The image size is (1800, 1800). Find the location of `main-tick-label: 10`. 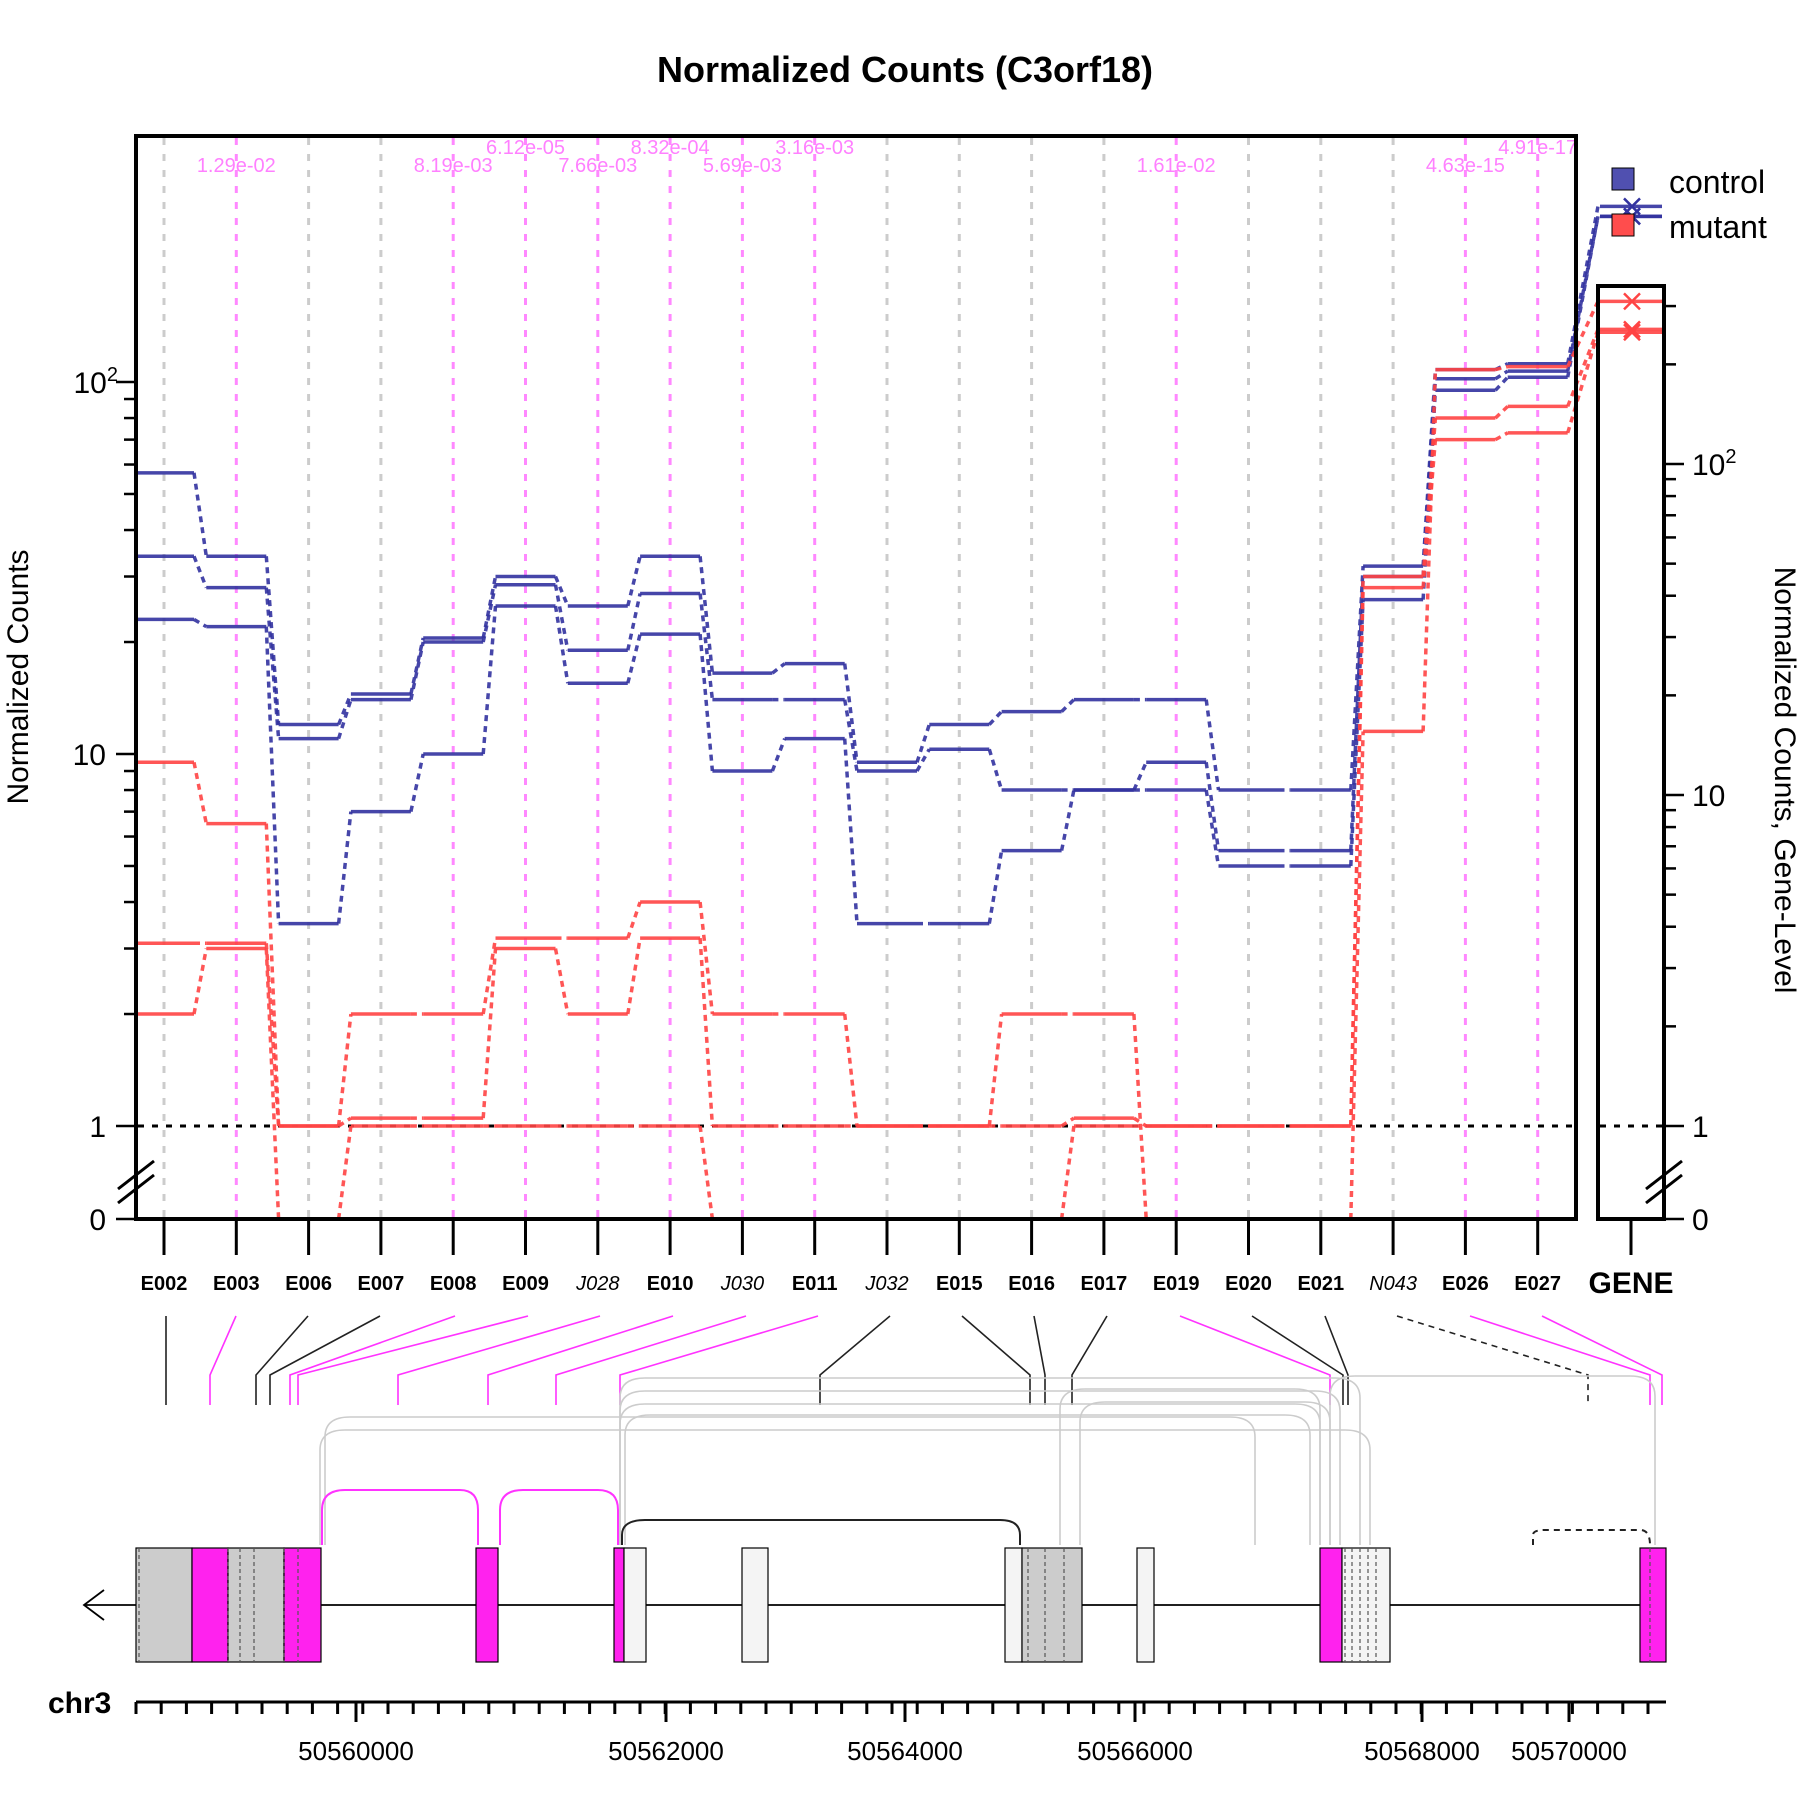

main-tick-label: 10 is located at coordinates (89, 755).